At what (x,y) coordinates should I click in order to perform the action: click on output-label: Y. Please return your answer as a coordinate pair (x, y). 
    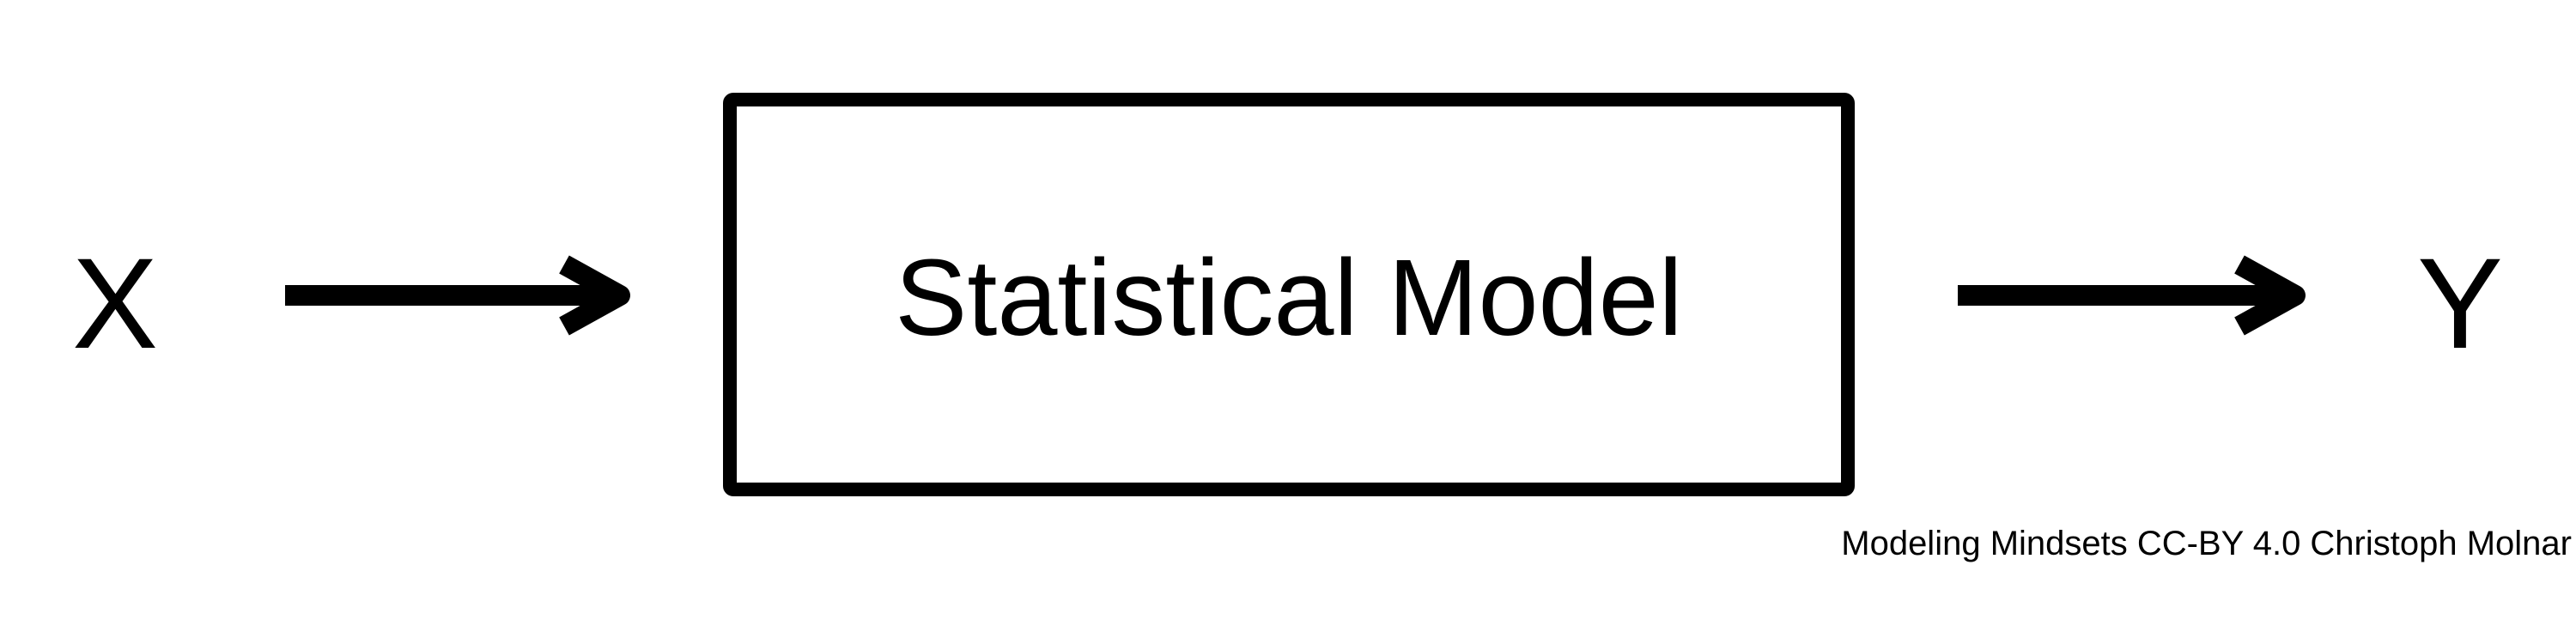
    Looking at the image, I should click on (2460, 303).